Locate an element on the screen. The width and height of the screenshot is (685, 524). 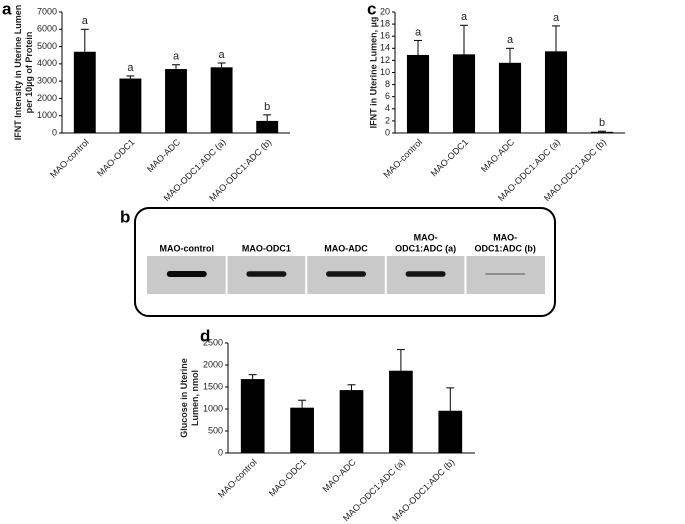
y-tick-label: 7000 is located at coordinates (47, 11).